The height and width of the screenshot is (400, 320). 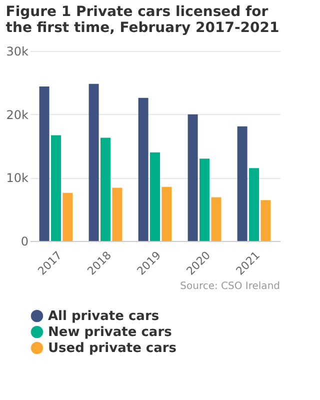 I want to click on legend-label: New private cars, so click(x=110, y=332).